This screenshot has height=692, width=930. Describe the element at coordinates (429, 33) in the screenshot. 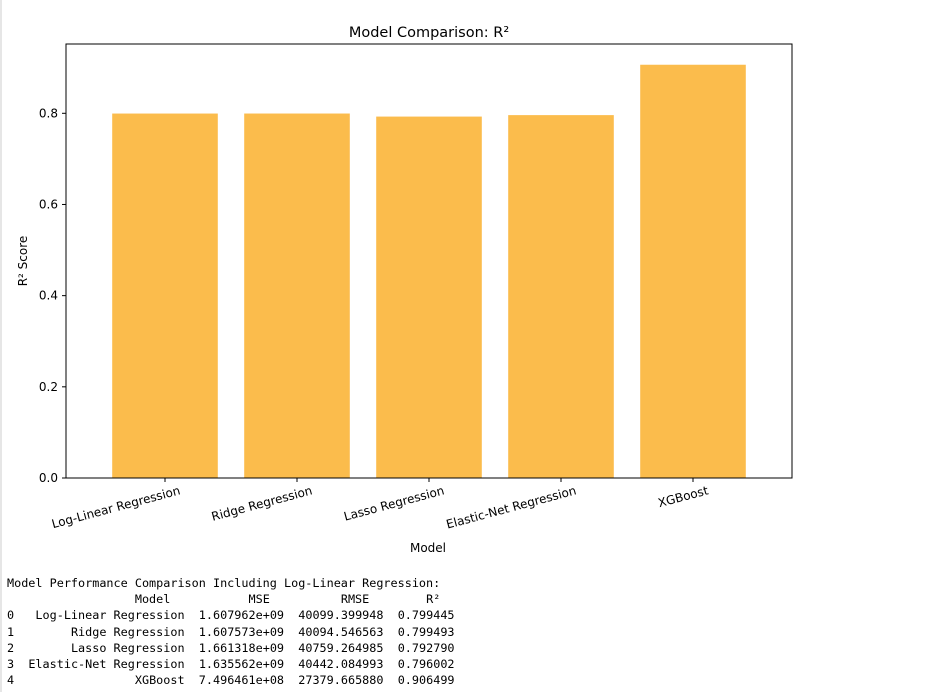

I see `chart-title: Model Comparison: R²` at that location.